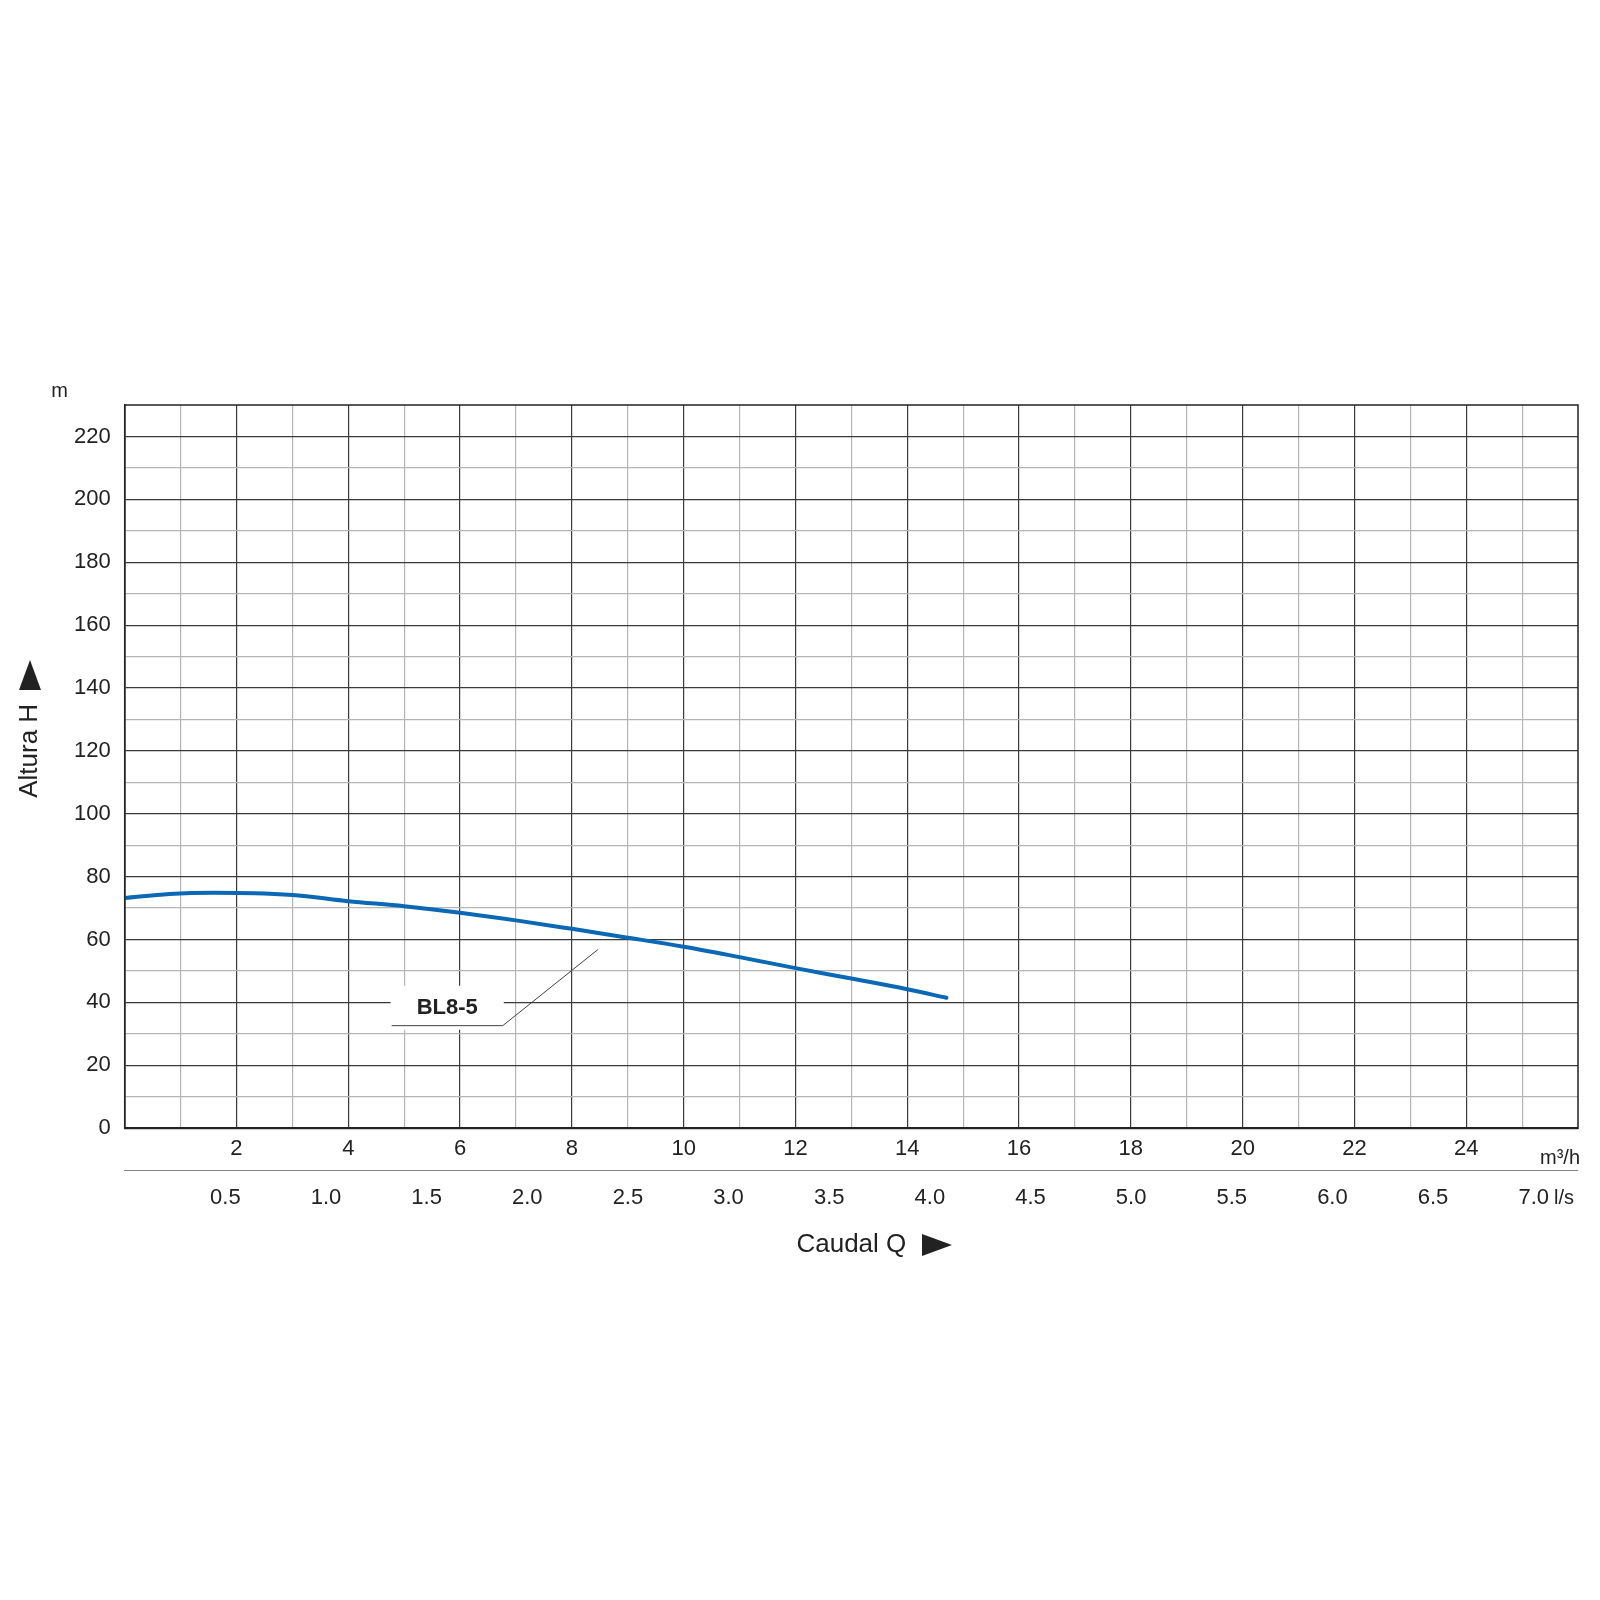 The width and height of the screenshot is (1600, 1600). What do you see at coordinates (930, 1196) in the screenshot?
I see `x2-tick-label: 4.0` at bounding box center [930, 1196].